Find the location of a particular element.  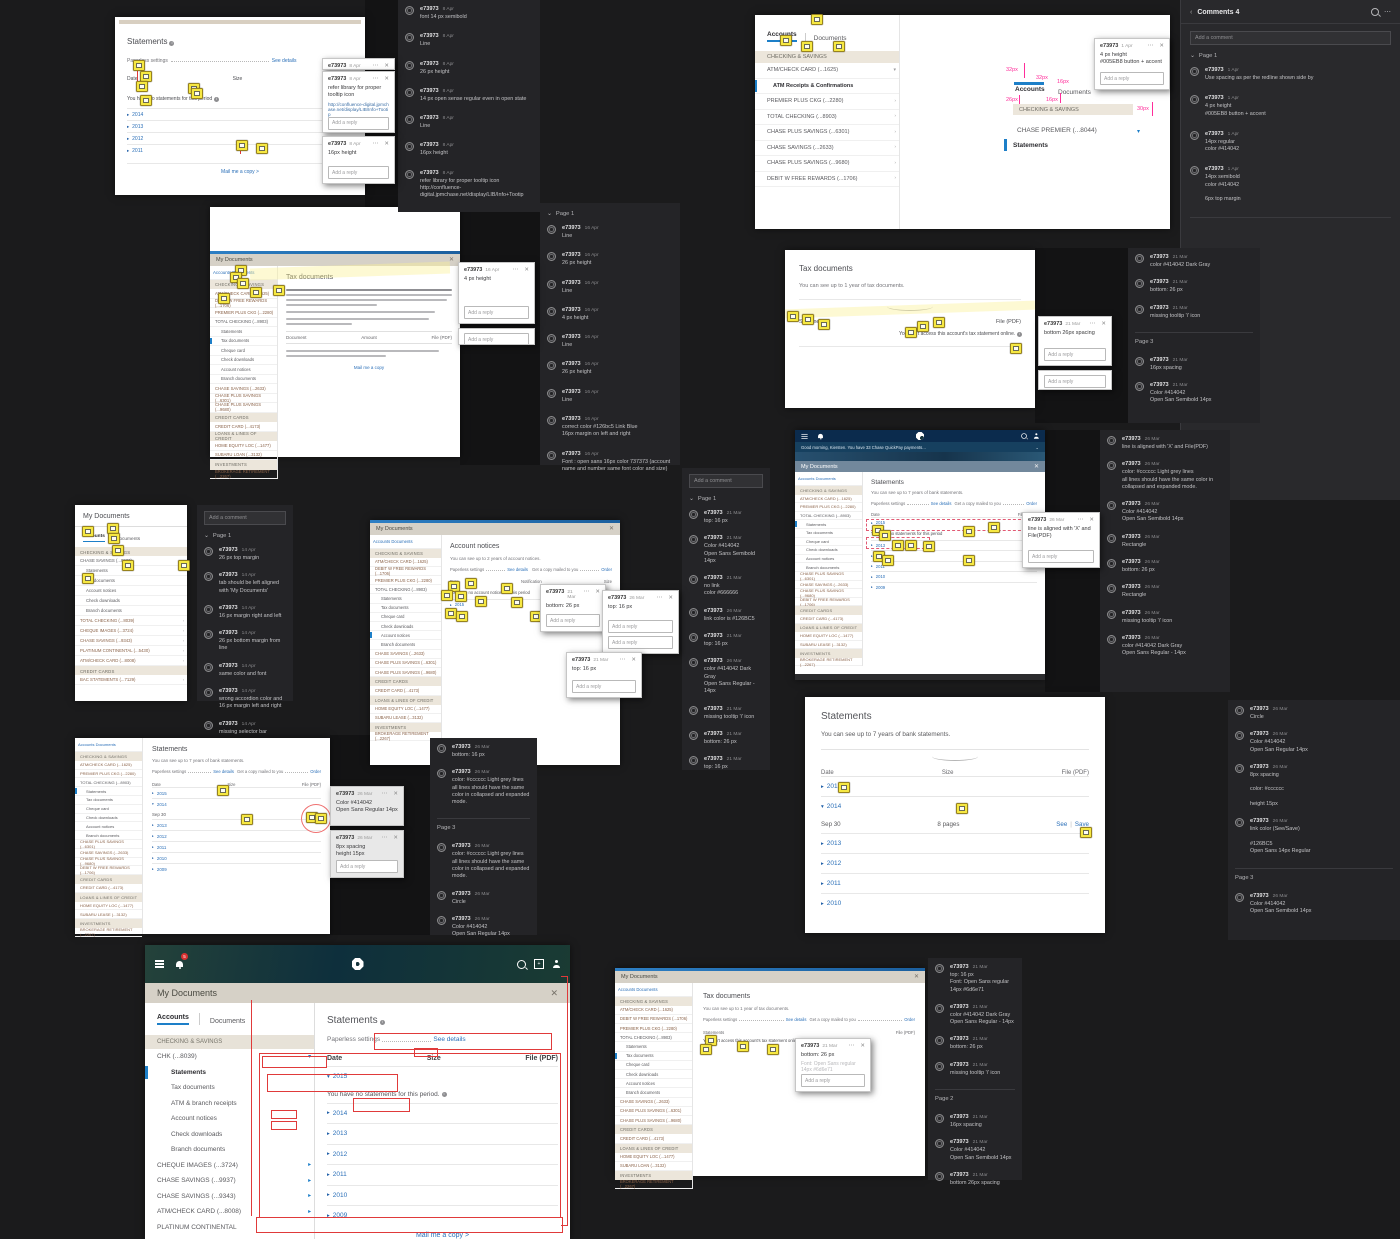

sidebar-item: CREDIT CARD (...4173) is located at coordinates (405, 691).